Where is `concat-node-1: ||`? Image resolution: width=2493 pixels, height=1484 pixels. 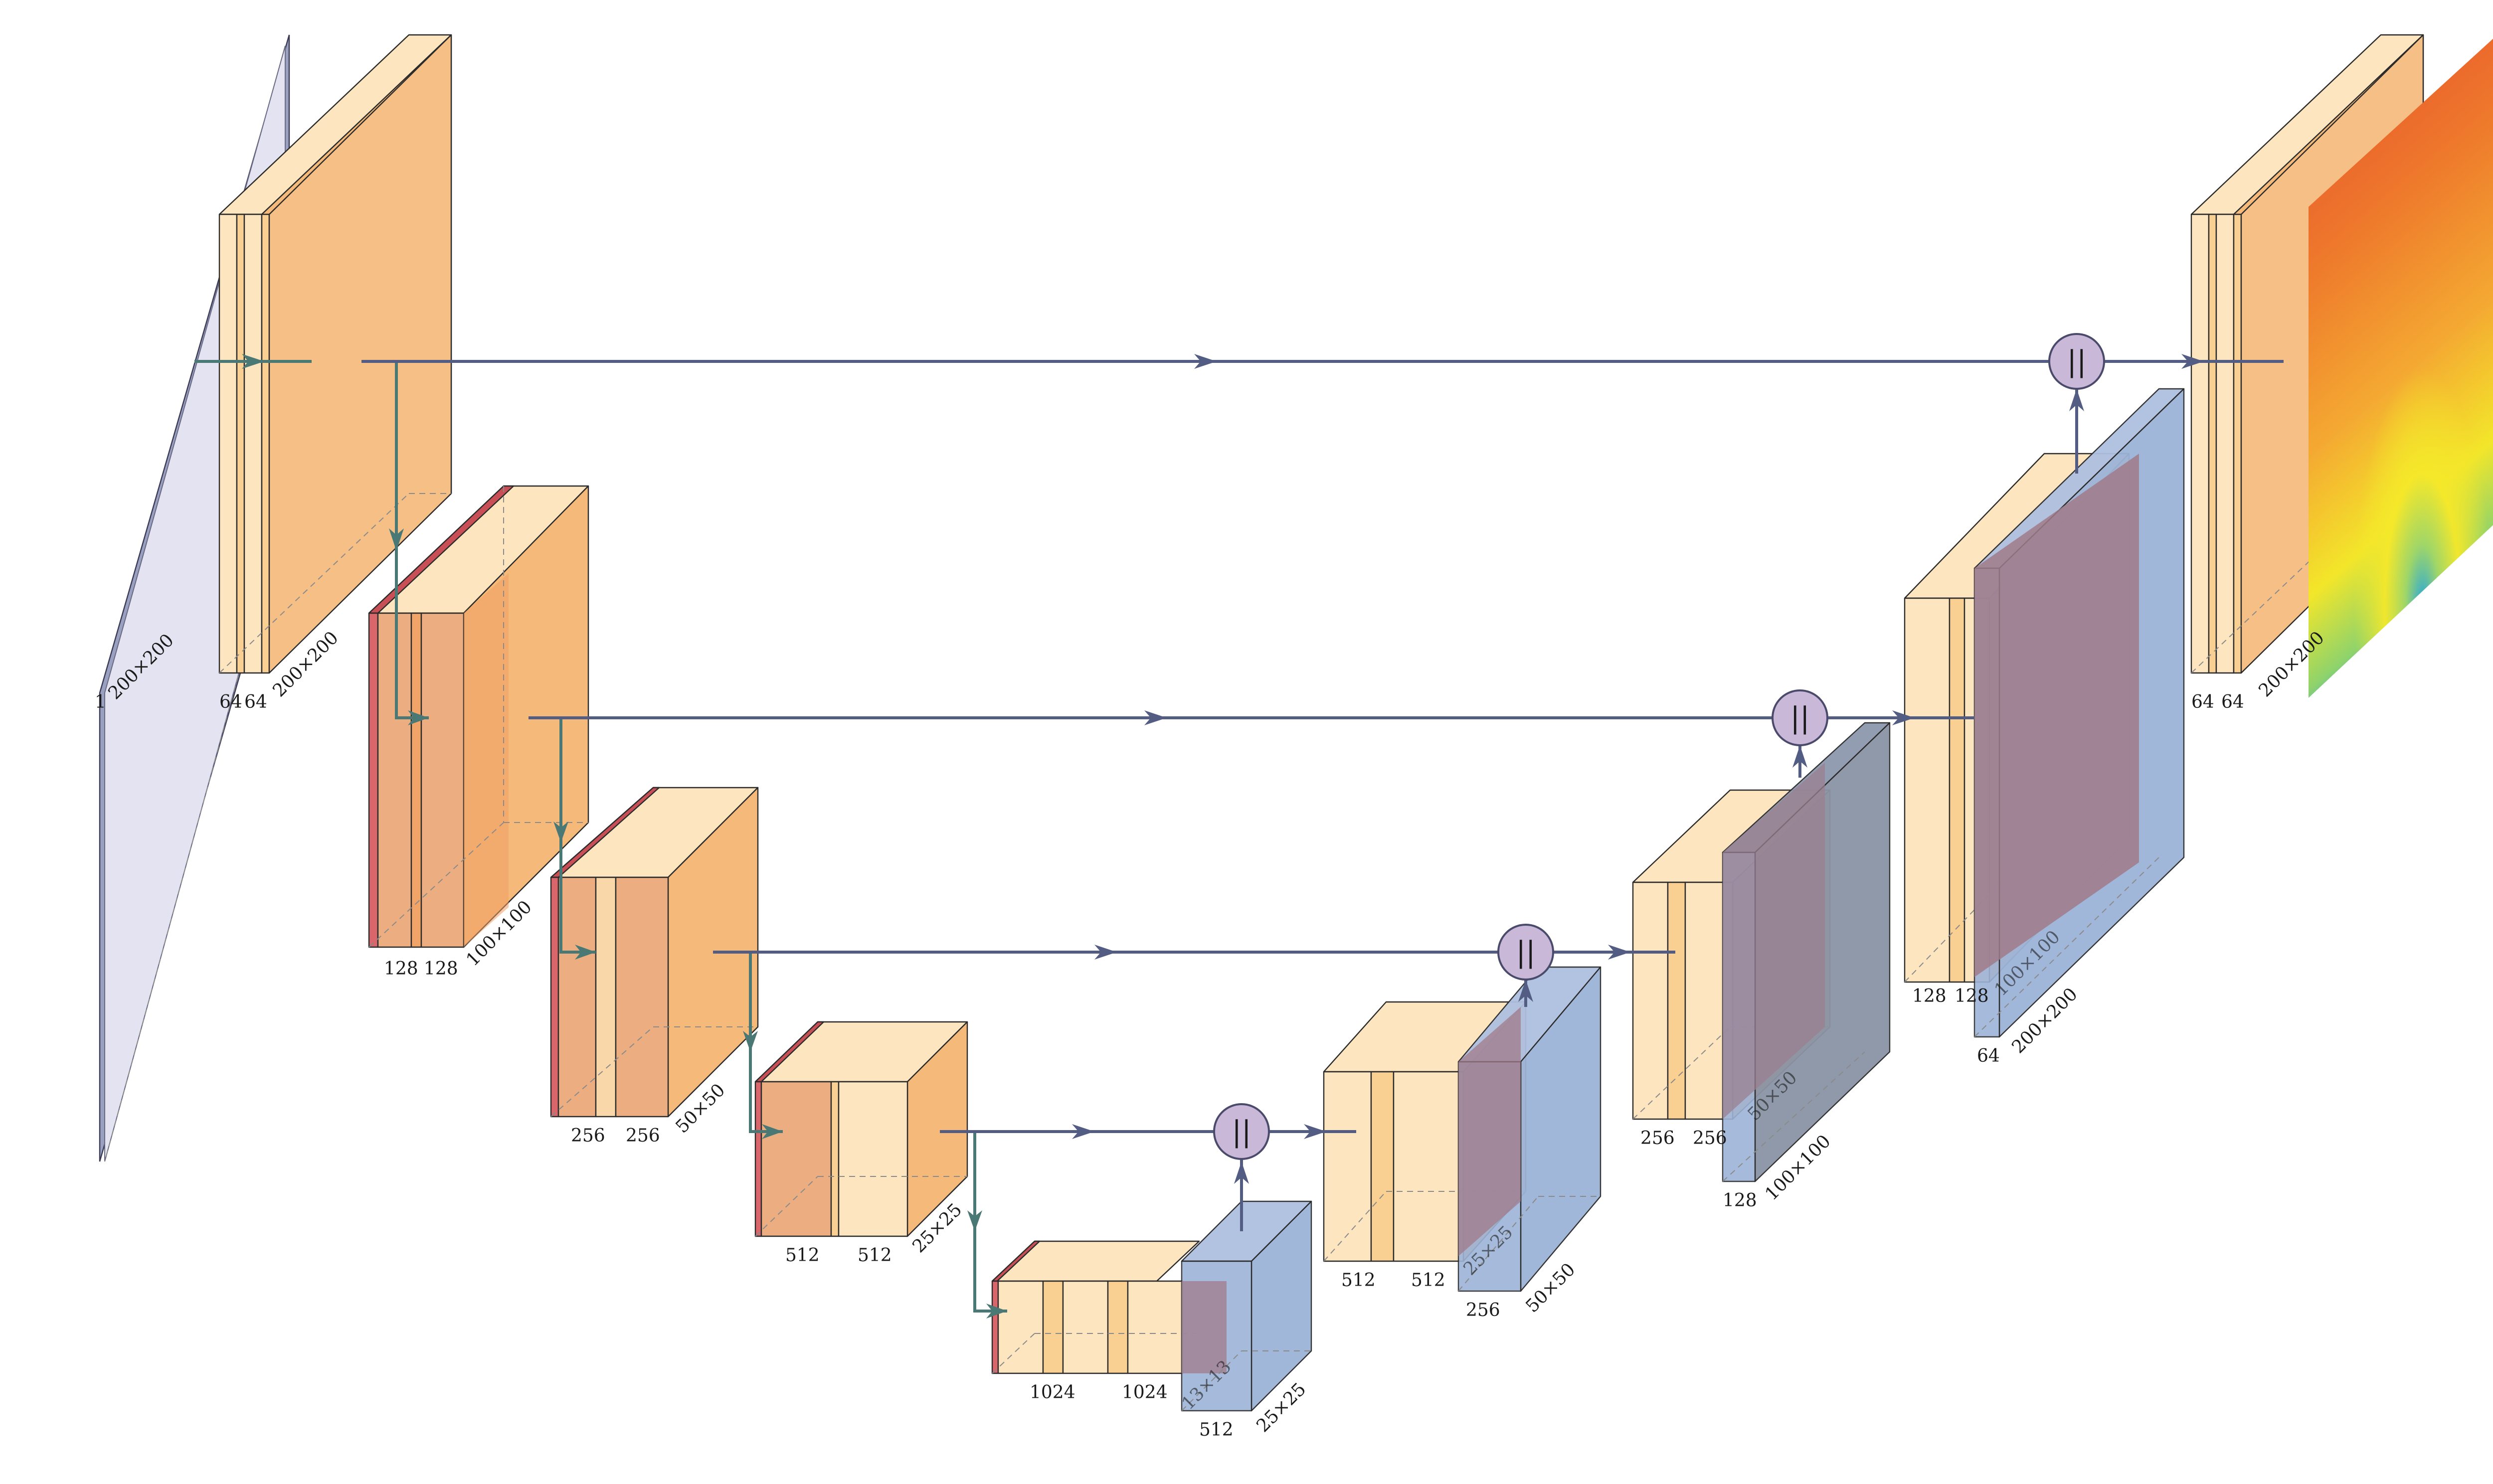 concat-node-1: || is located at coordinates (2077, 361).